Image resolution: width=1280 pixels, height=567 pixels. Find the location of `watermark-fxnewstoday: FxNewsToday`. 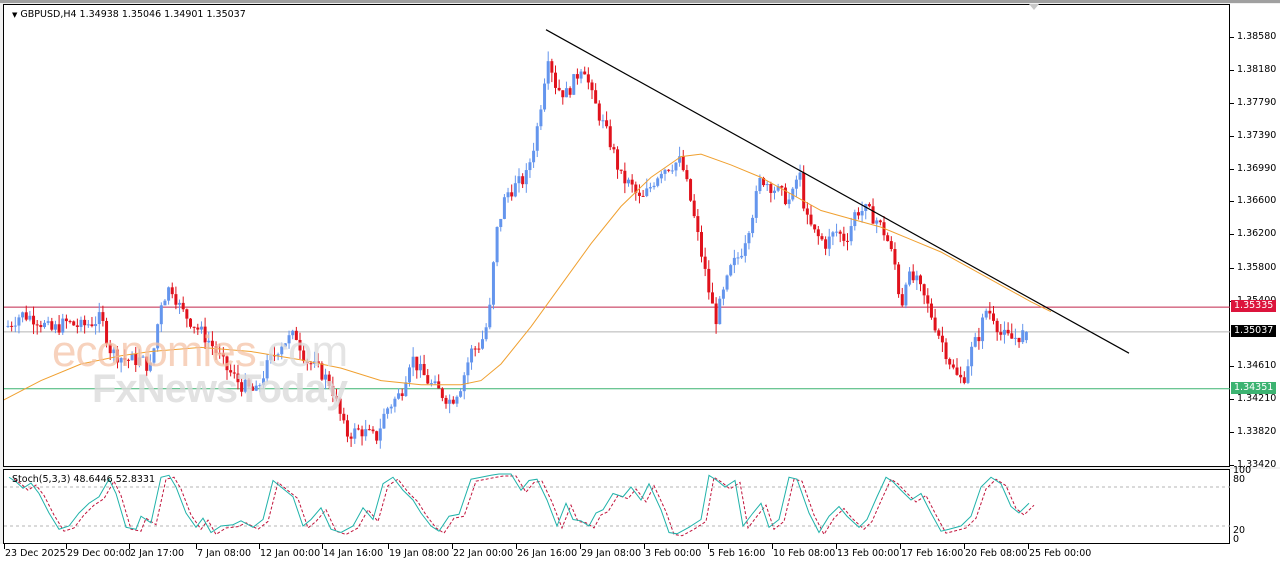

watermark-fxnewstoday: FxNewsToday is located at coordinates (220, 389).